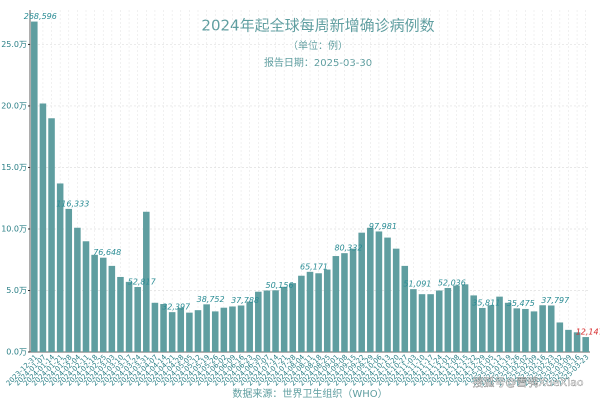  Describe the element at coordinates (142, 282) in the screenshot. I see `data-label: 52,817` at that location.